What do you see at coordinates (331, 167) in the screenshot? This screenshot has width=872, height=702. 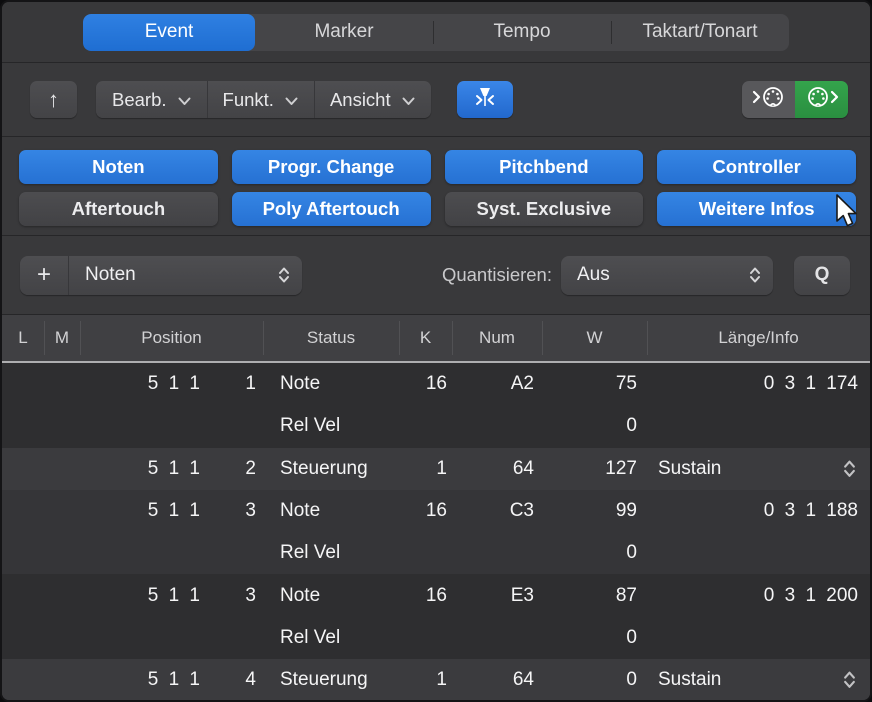 I see `filter-progr-change: Progr. Change` at bounding box center [331, 167].